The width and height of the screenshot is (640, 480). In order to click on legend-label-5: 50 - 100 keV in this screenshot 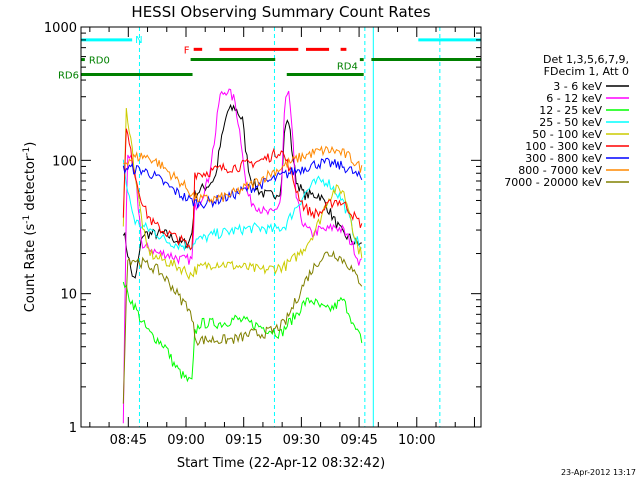, I will do `click(567, 134)`.